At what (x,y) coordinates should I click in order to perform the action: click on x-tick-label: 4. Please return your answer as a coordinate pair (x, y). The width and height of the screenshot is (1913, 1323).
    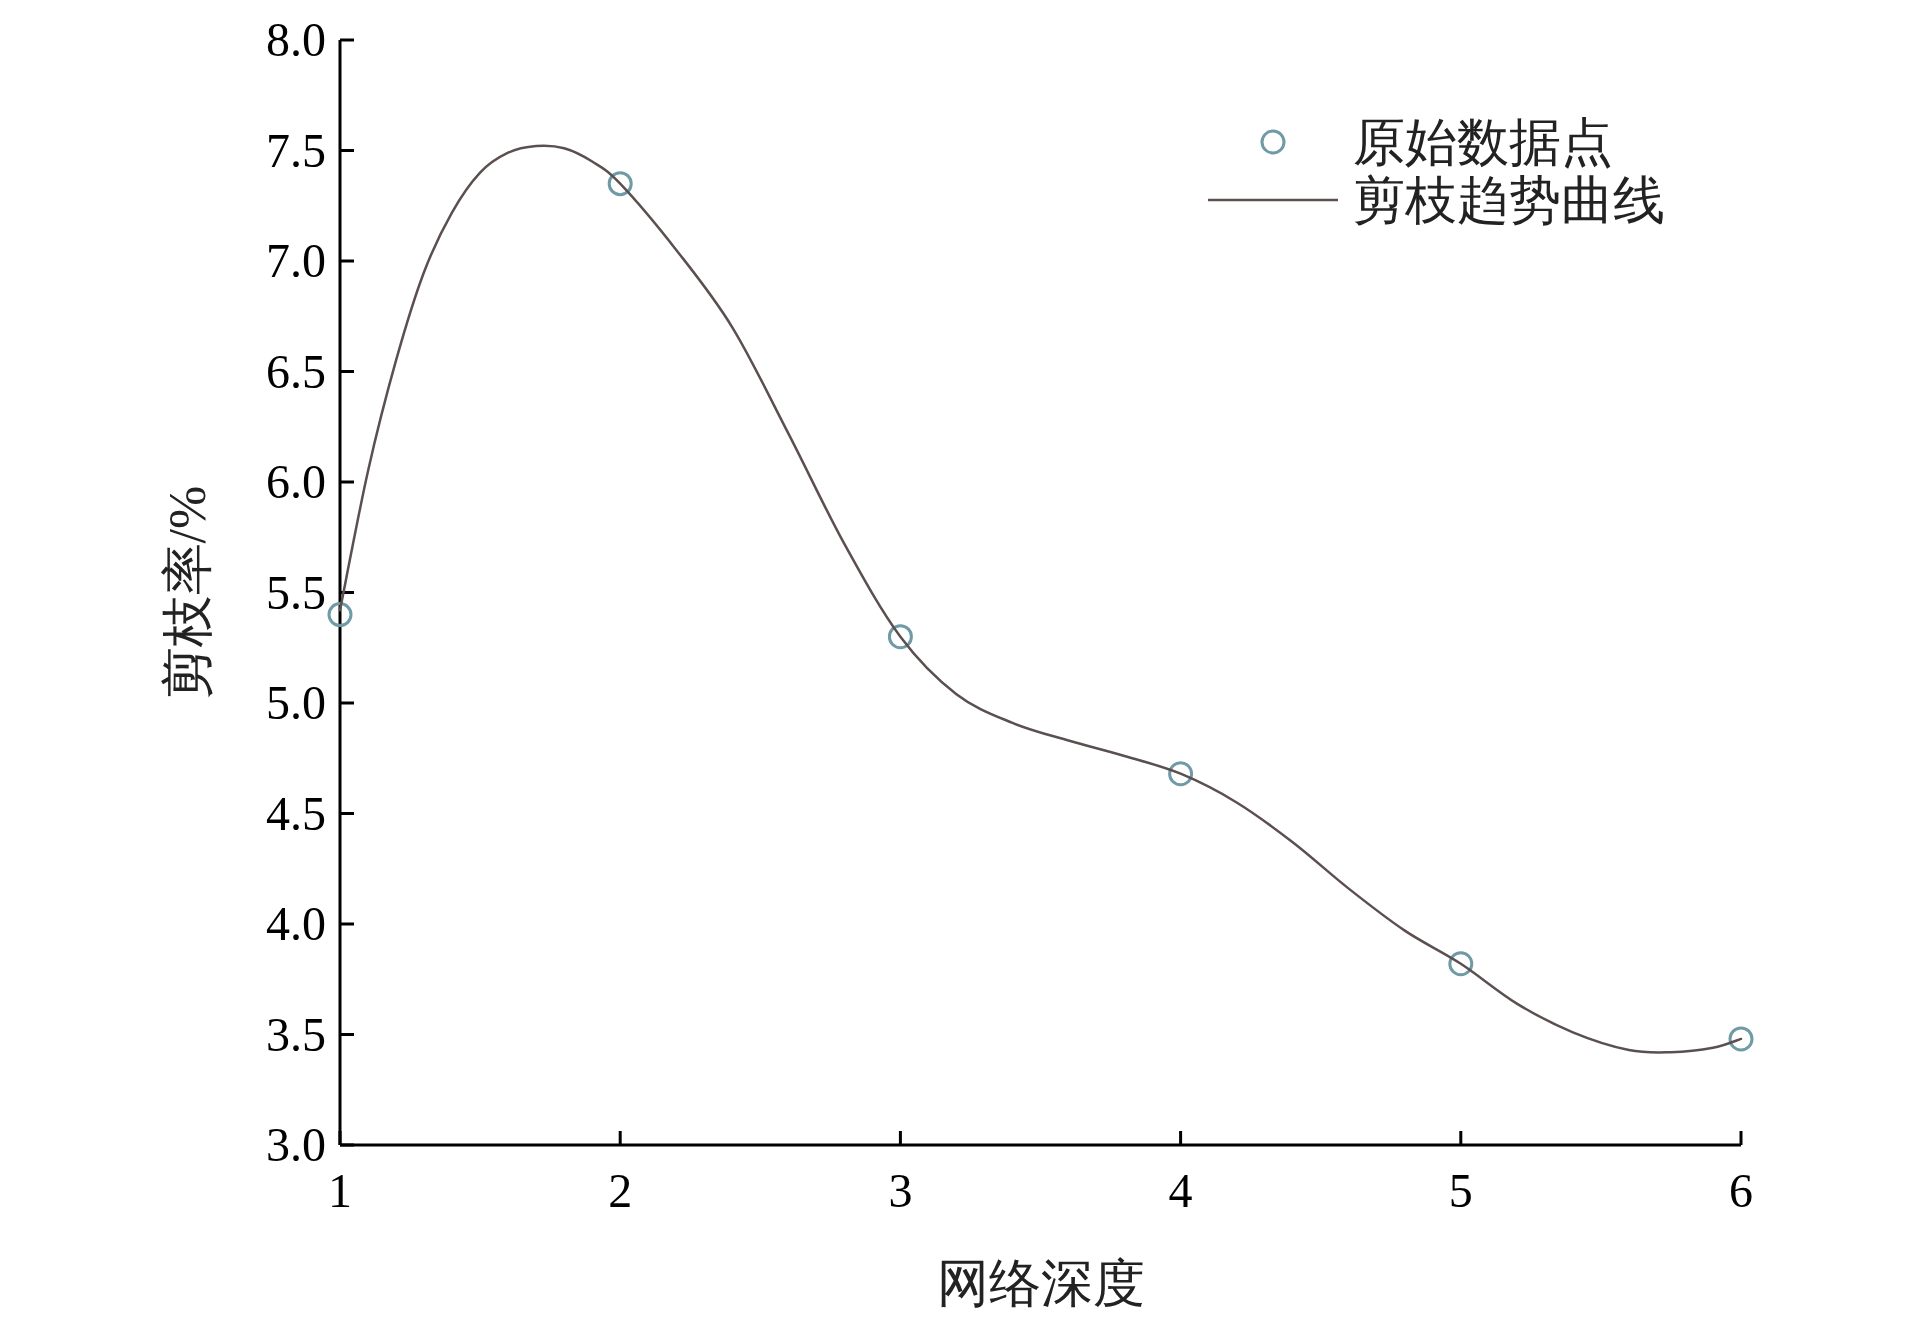
    Looking at the image, I should click on (1180, 1190).